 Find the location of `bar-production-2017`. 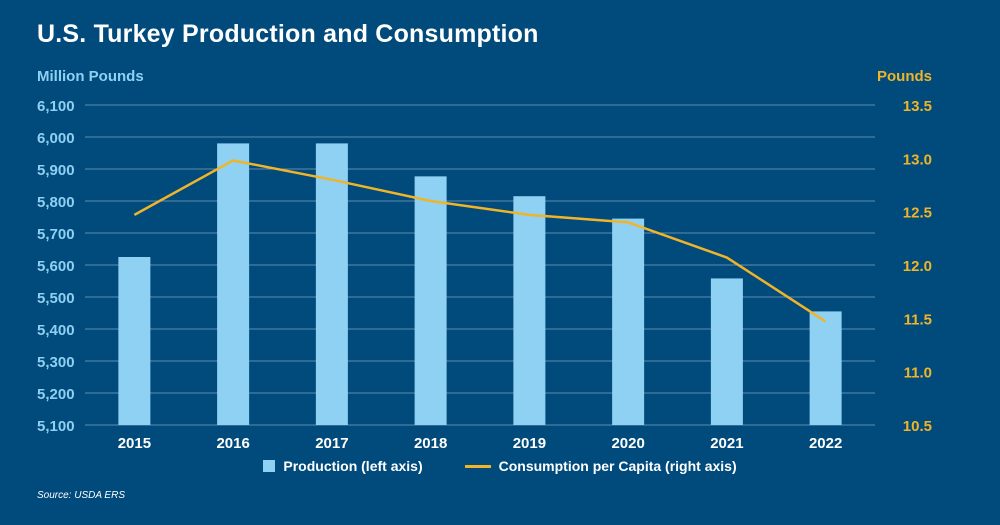

bar-production-2017 is located at coordinates (331, 284).